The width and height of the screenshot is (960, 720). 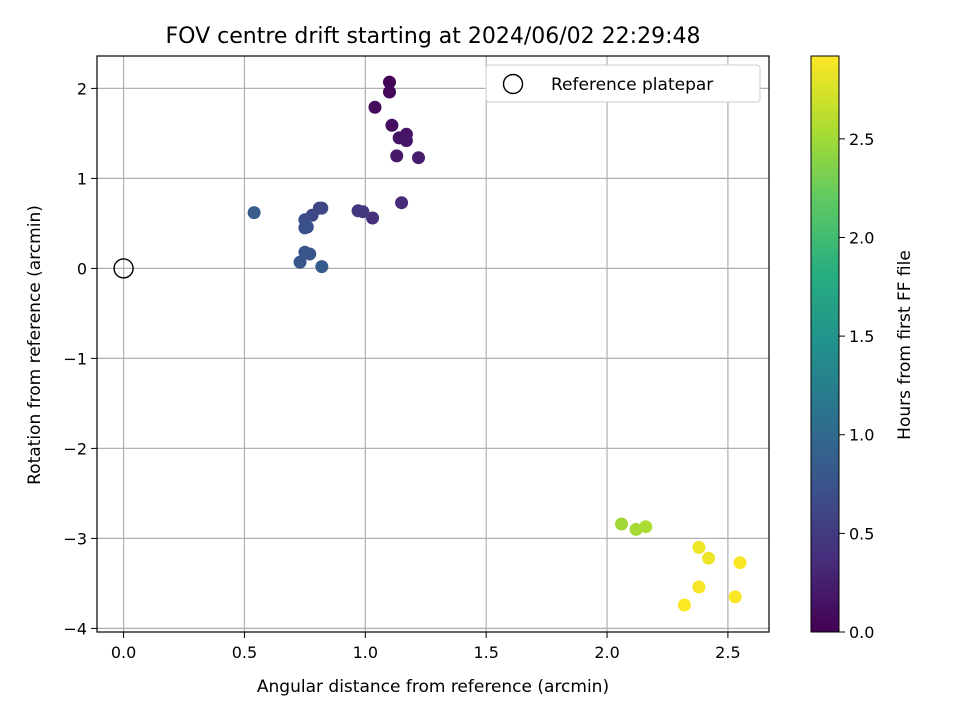 I want to click on x-tick-label: 1.5, so click(x=485, y=652).